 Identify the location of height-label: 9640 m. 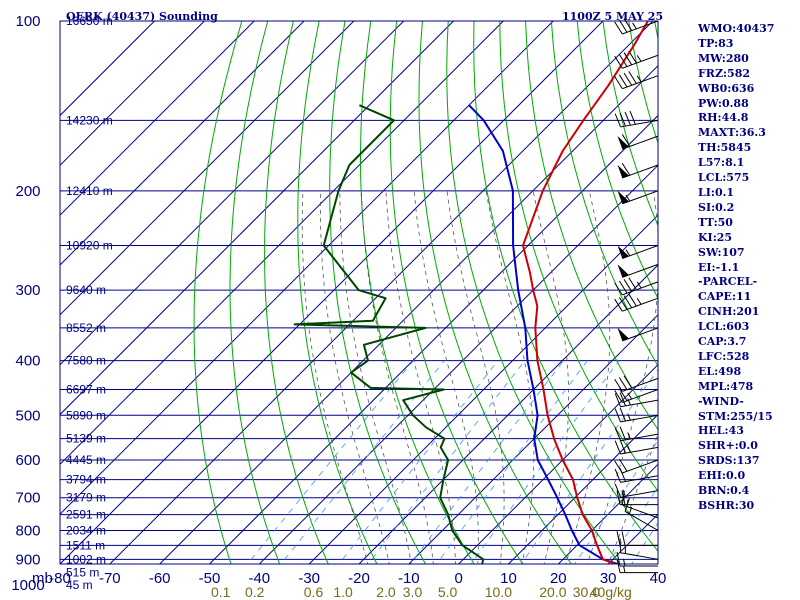
(86, 290).